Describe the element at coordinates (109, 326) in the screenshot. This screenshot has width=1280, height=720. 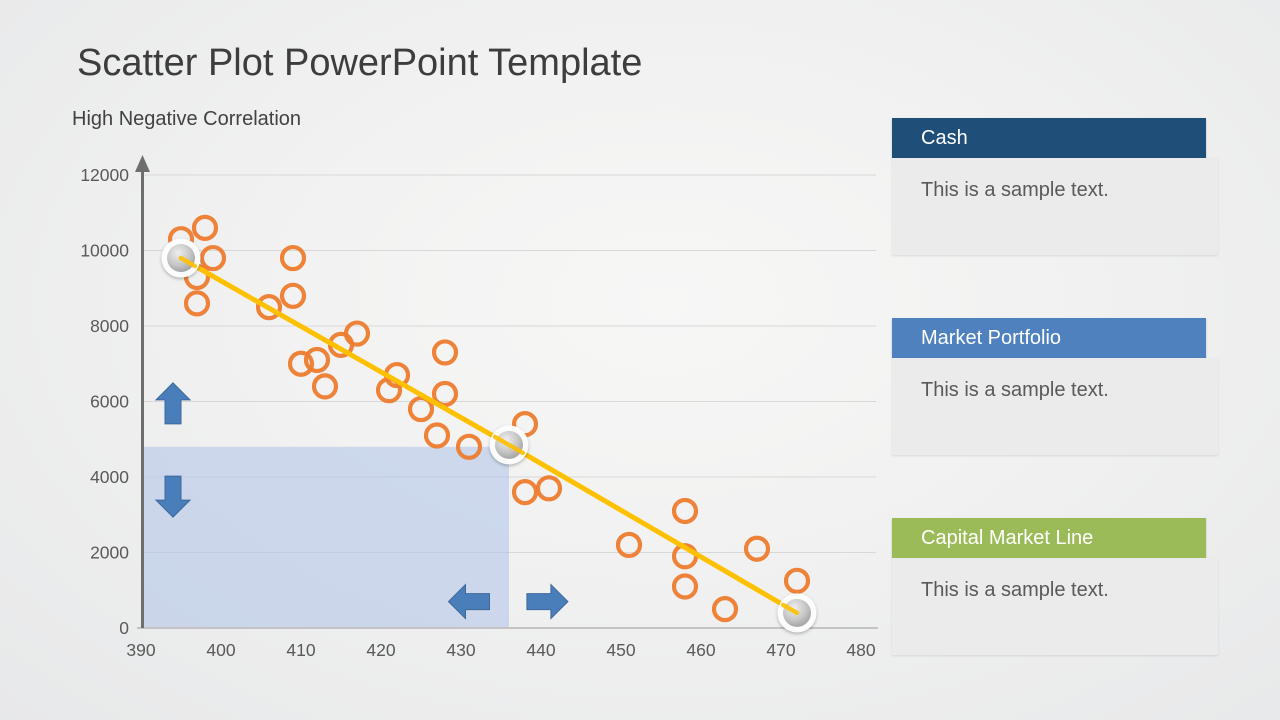
I see `y-tick-label-8000: 8000` at that location.